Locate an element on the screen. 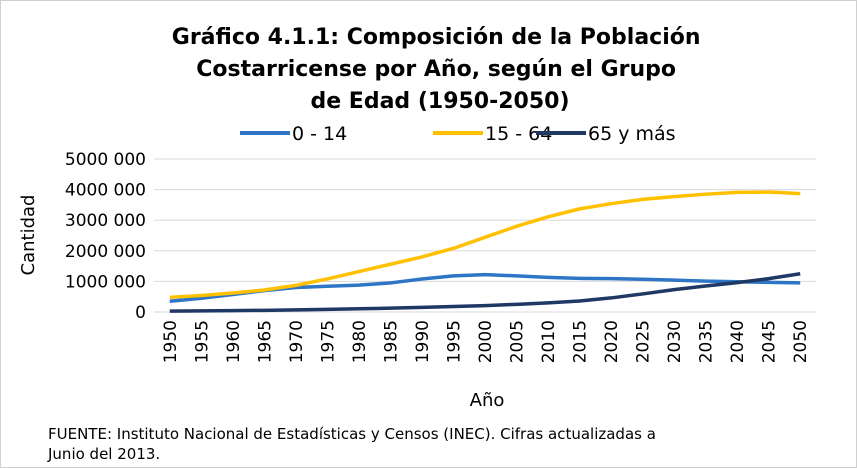 The image size is (857, 468). x-tick-label: 2000 is located at coordinates (486, 341).